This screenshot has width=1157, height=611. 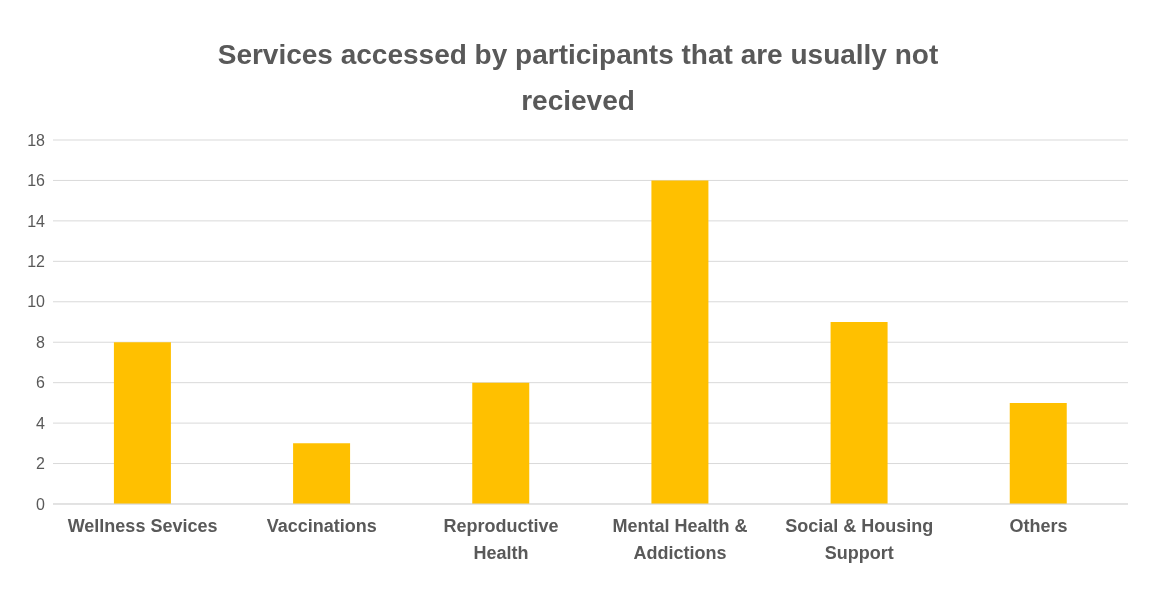 I want to click on y-tick-label: 12, so click(x=36, y=262).